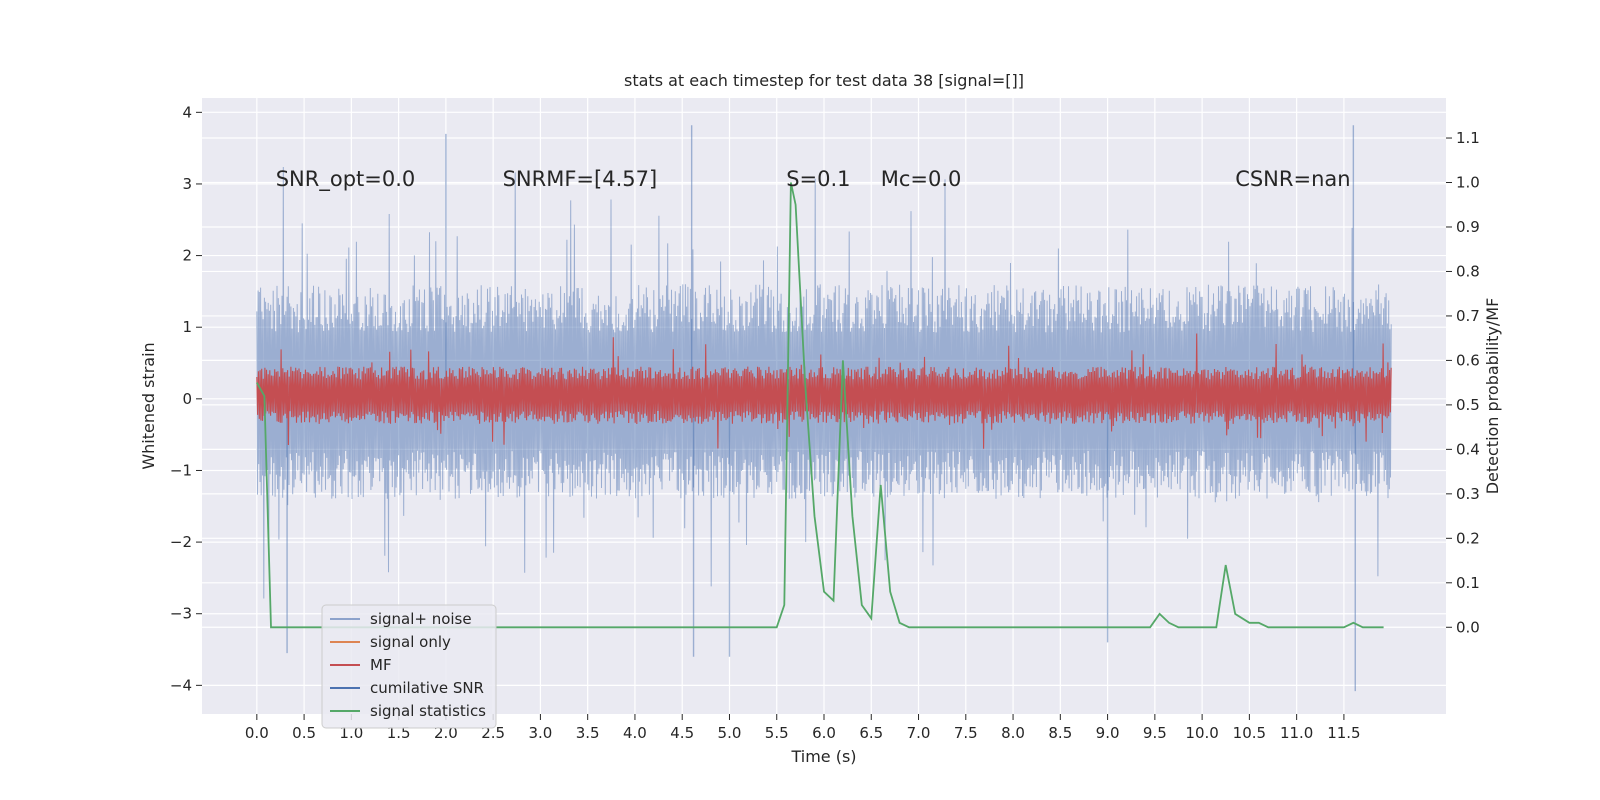 The width and height of the screenshot is (1600, 800). Describe the element at coordinates (187, 399) in the screenshot. I see `y-tick-label-left: 0` at that location.